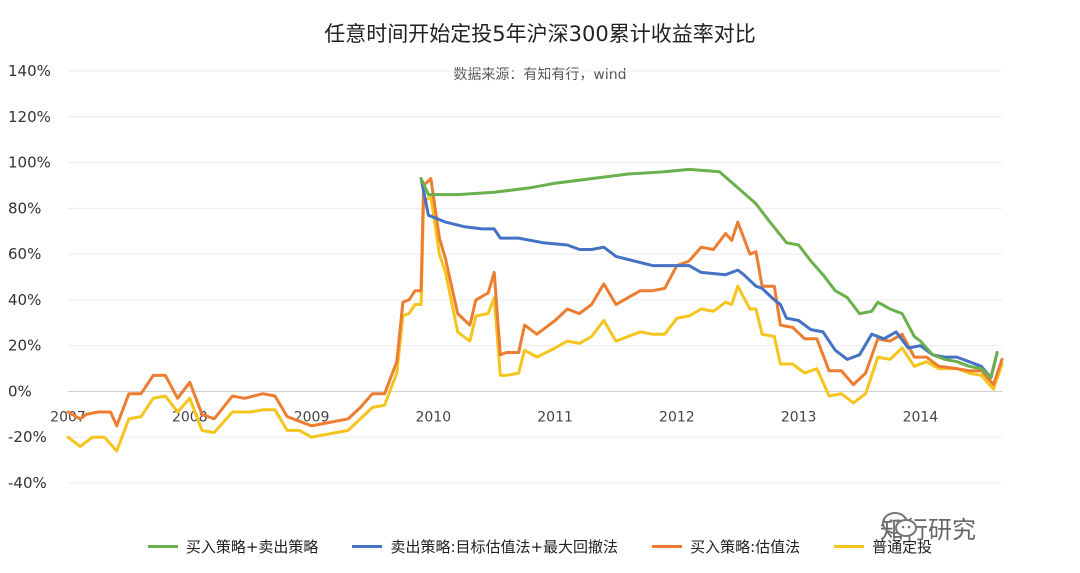 This screenshot has height=573, width=1080. I want to click on legend-item: 普通定投, so click(883, 546).